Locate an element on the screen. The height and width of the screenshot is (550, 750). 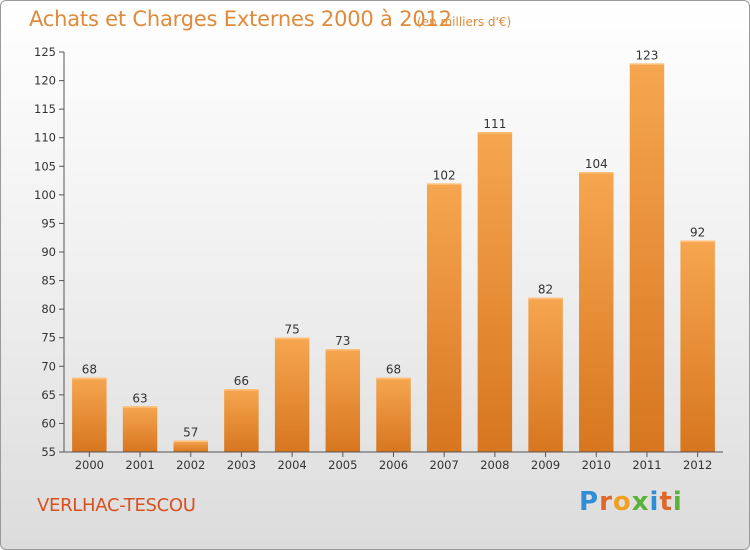
y-tick-label: 65 is located at coordinates (48, 395).